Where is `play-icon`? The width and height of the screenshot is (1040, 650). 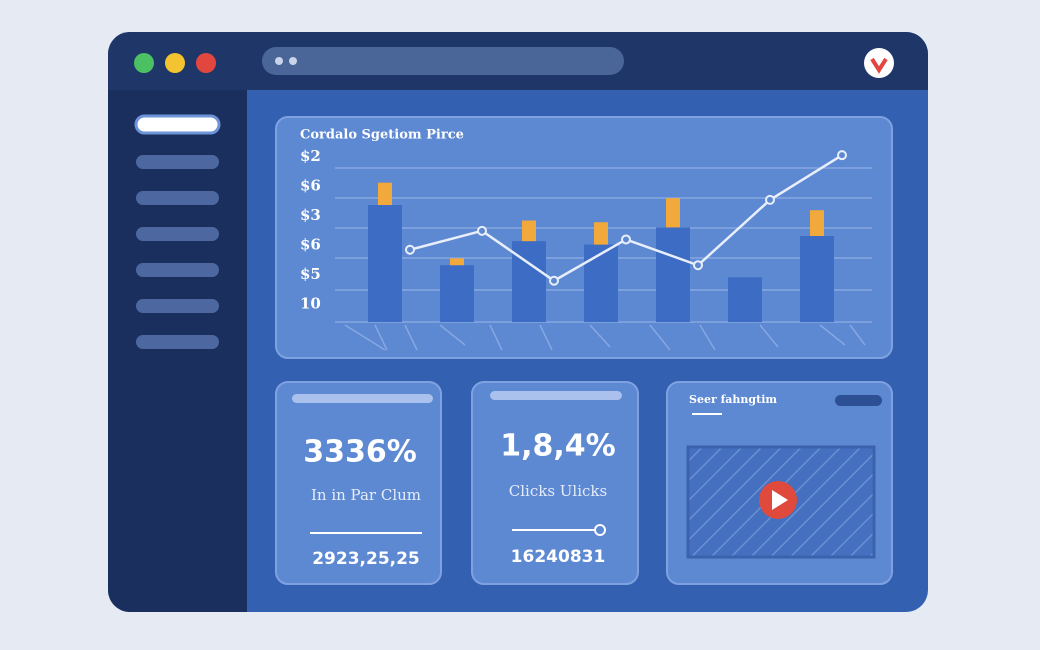
play-icon is located at coordinates (780, 500).